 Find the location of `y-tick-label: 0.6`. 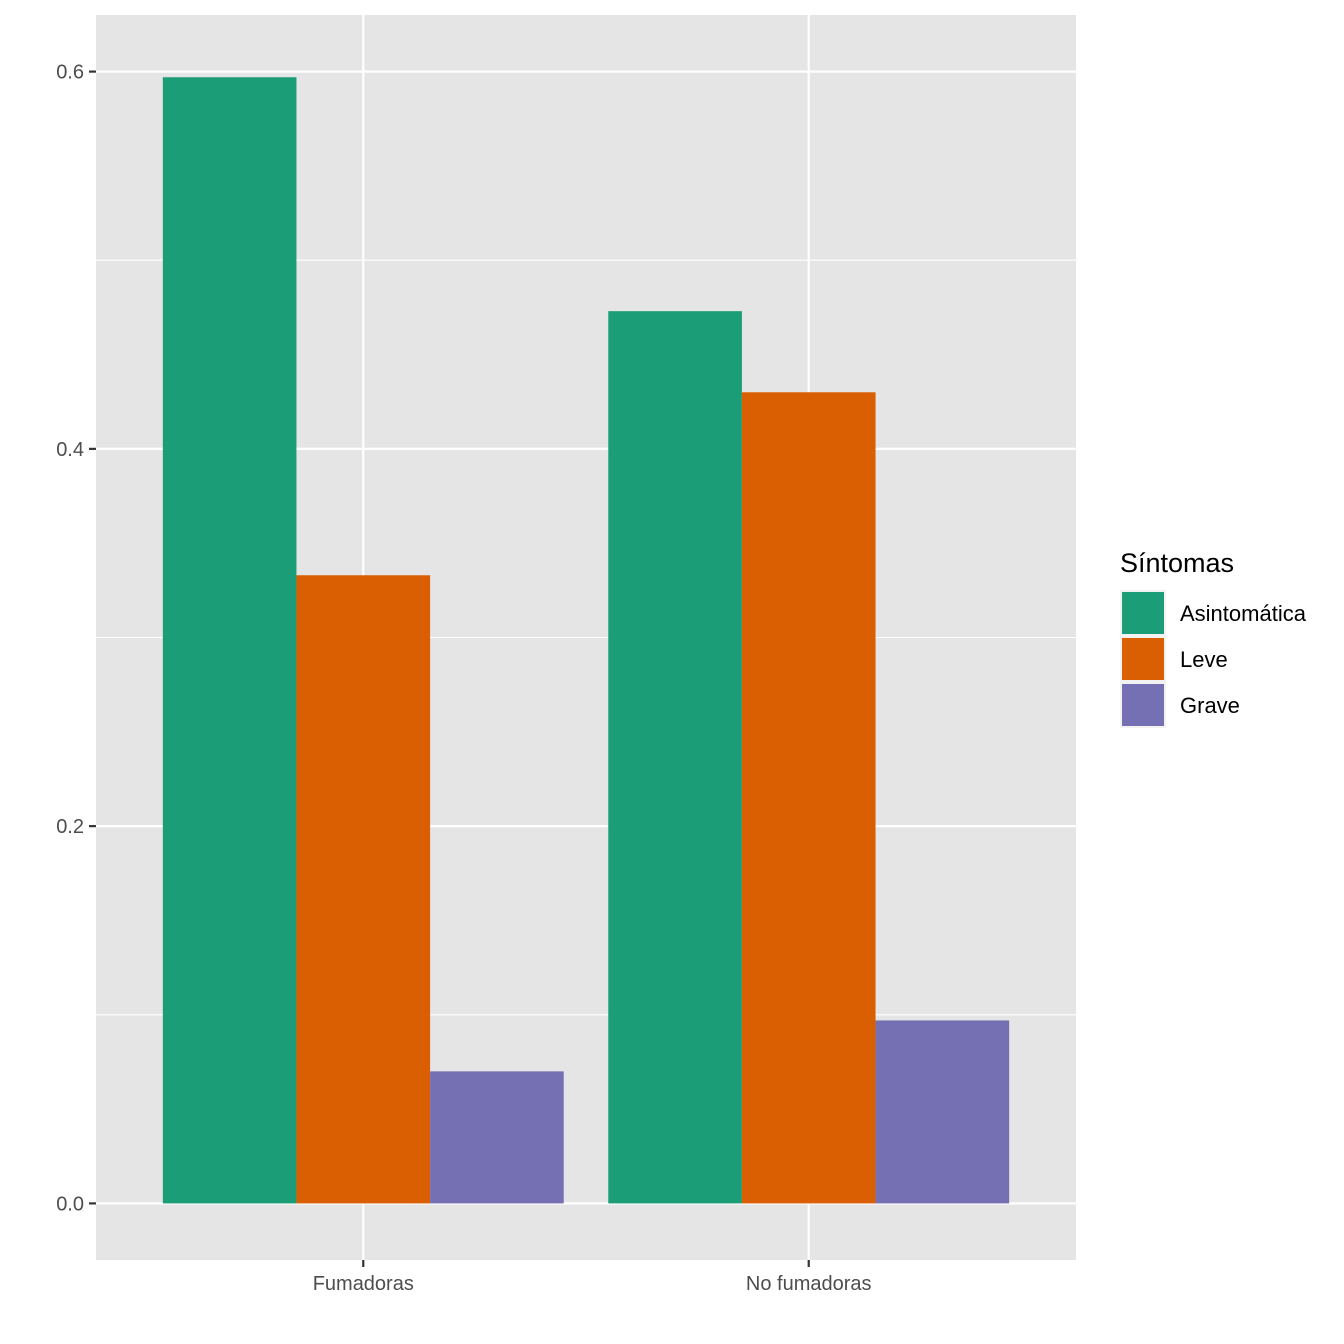

y-tick-label: 0.6 is located at coordinates (70, 73).